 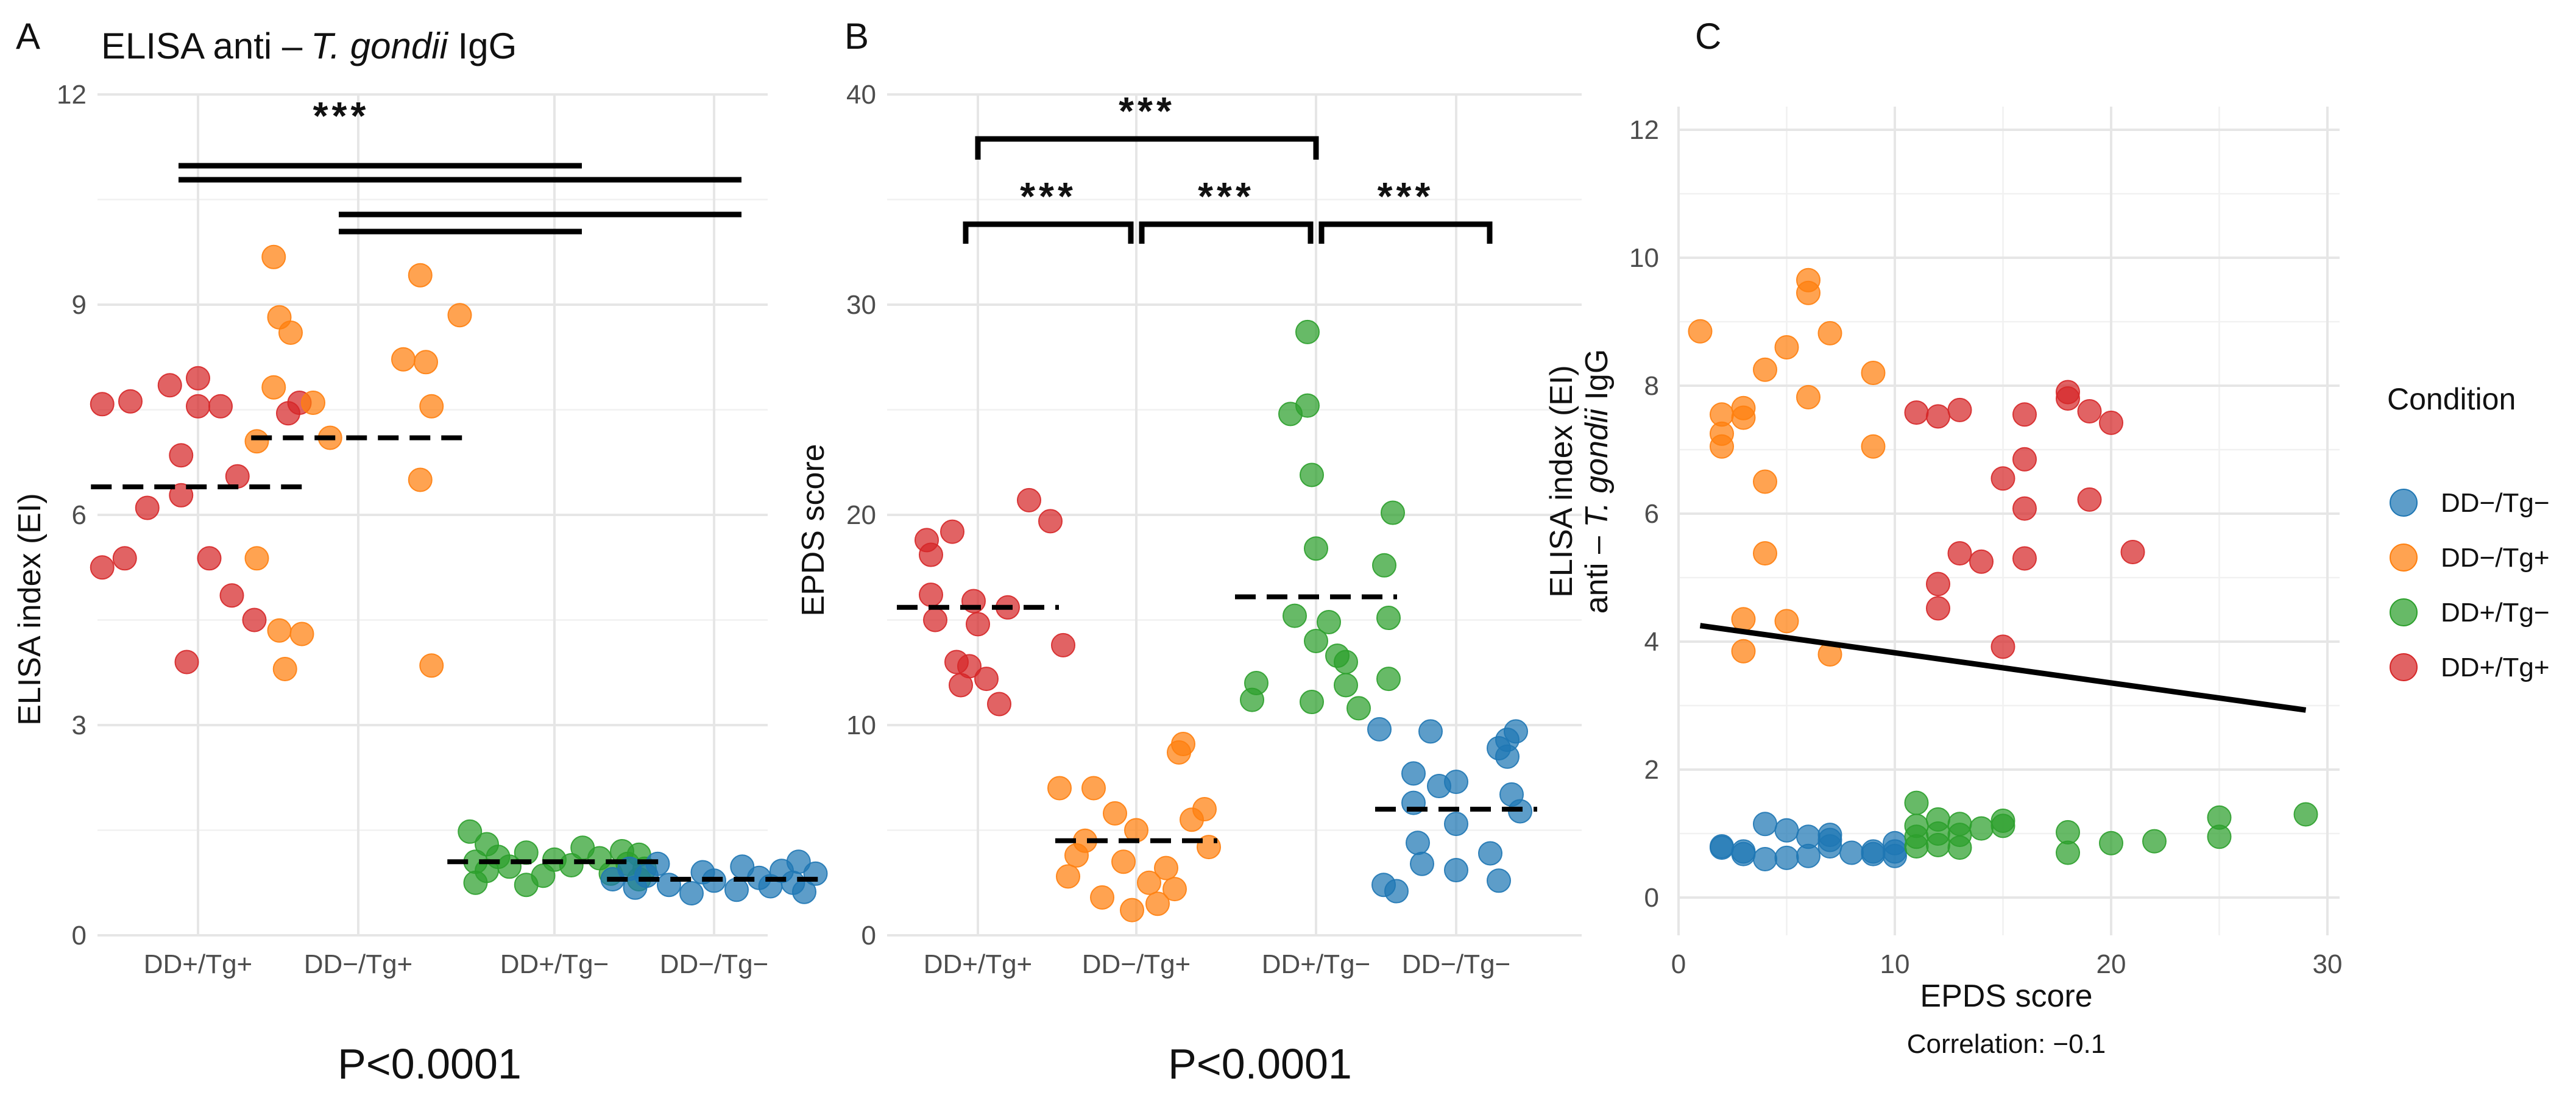 What do you see at coordinates (1217, 718) in the screenshot?
I see `panel-b-median-bars` at bounding box center [1217, 718].